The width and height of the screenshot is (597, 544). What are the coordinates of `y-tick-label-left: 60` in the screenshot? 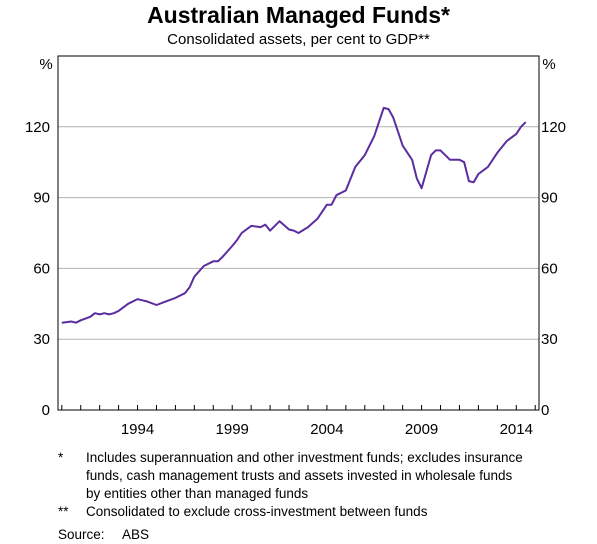 It's located at (41, 268).